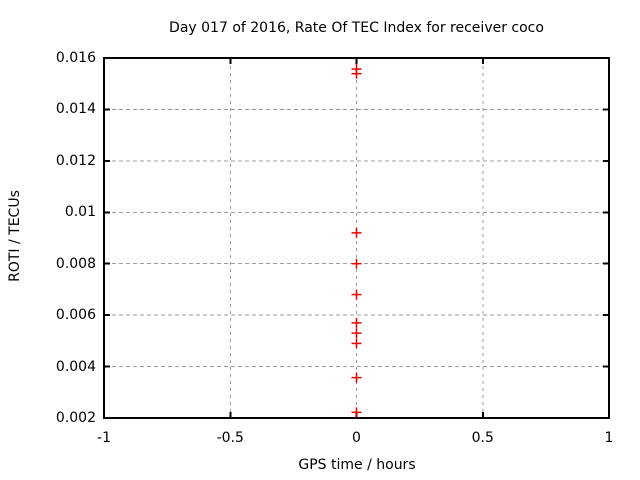  Describe the element at coordinates (357, 465) in the screenshot. I see `x-axis-title: GPS time / hours` at that location.